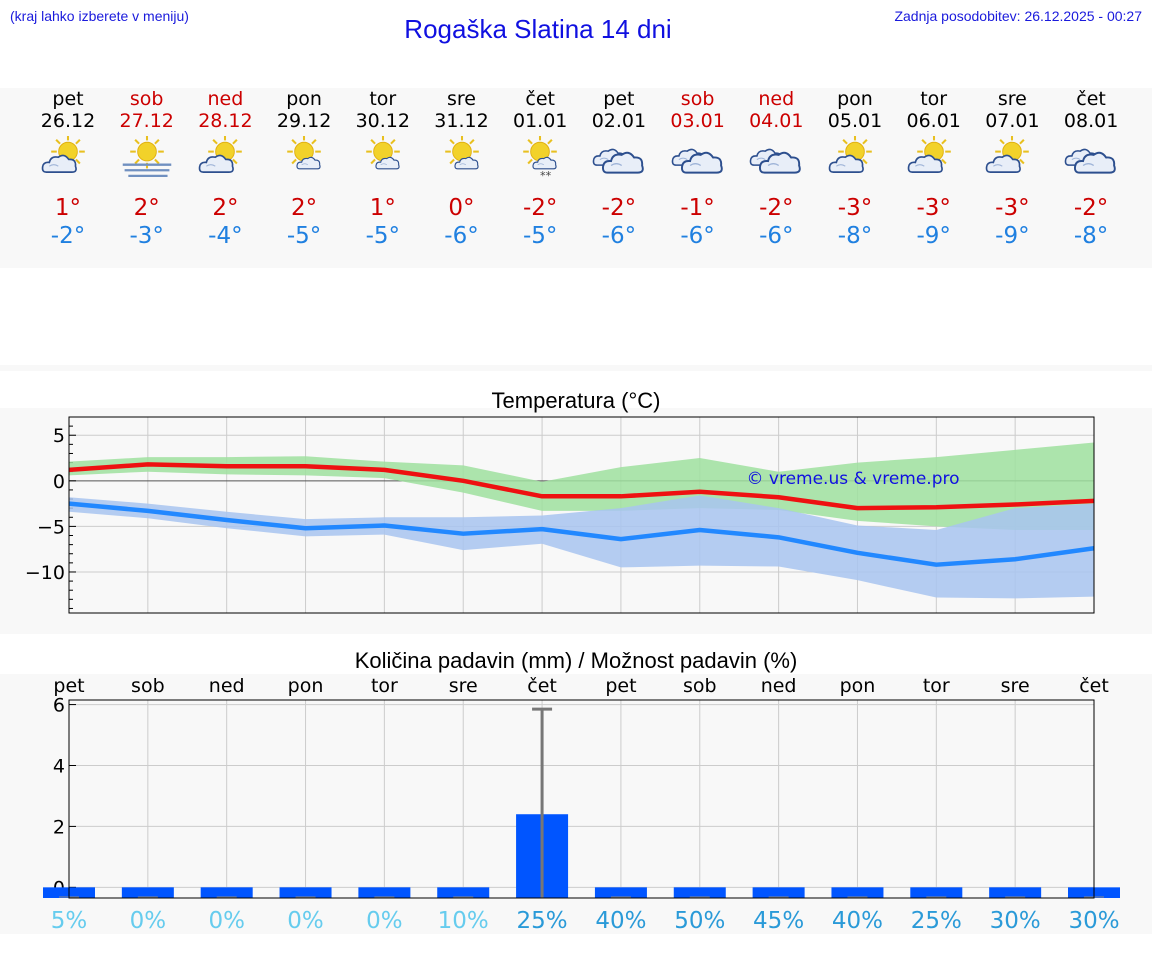 The height and width of the screenshot is (975, 1152). Describe the element at coordinates (538, 29) in the screenshot. I see `page-title: Rogaška Slatina 14 dni` at that location.